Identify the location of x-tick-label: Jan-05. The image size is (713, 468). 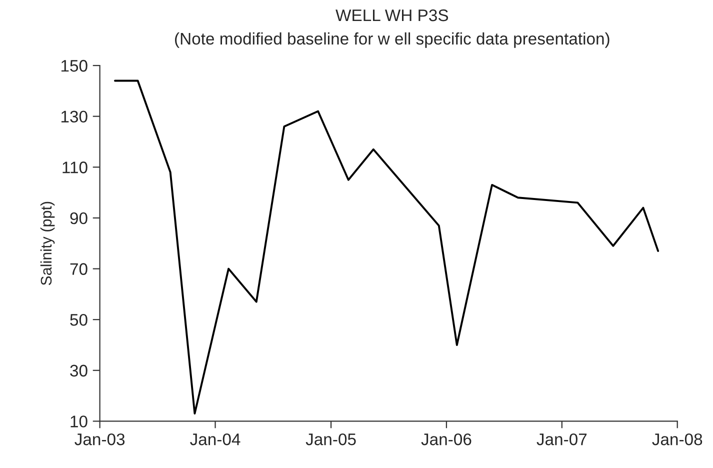
(331, 439).